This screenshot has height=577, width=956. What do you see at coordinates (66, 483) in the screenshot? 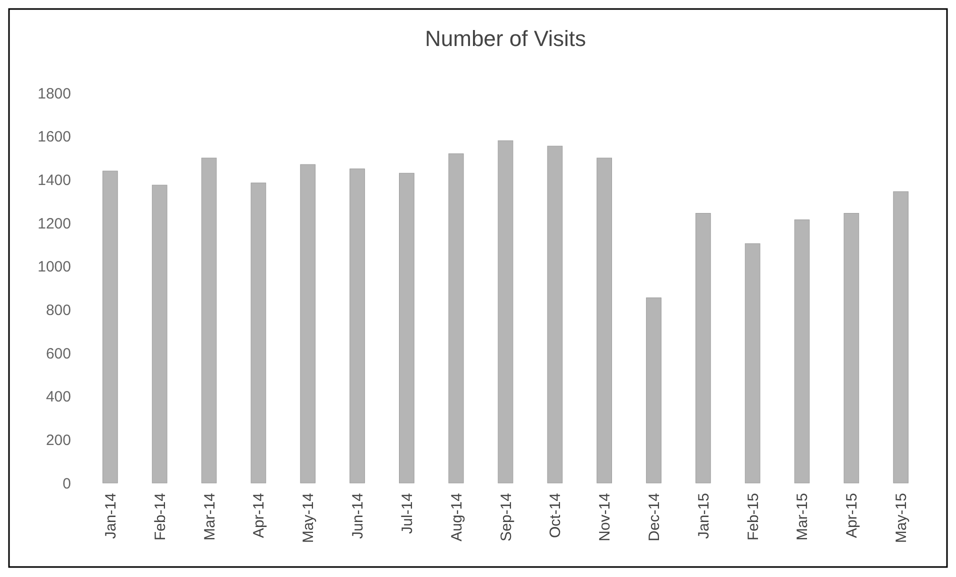
I see `y-tick-label: 0` at bounding box center [66, 483].